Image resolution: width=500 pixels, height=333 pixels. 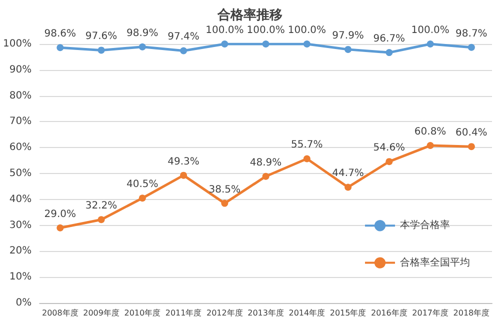 I want to click on y-tick-label: 0%, so click(x=24, y=303).